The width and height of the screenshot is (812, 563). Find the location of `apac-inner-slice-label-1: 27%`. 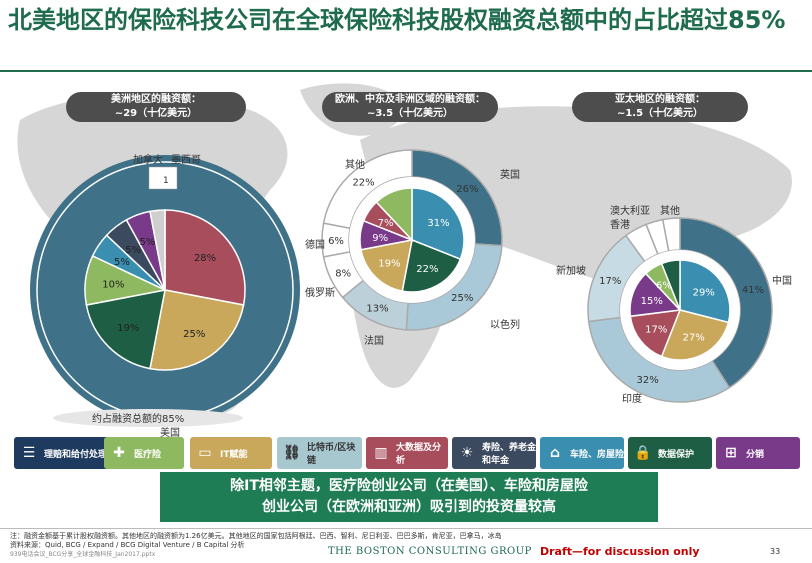

apac-inner-slice-label-1: 27% is located at coordinates (694, 338).